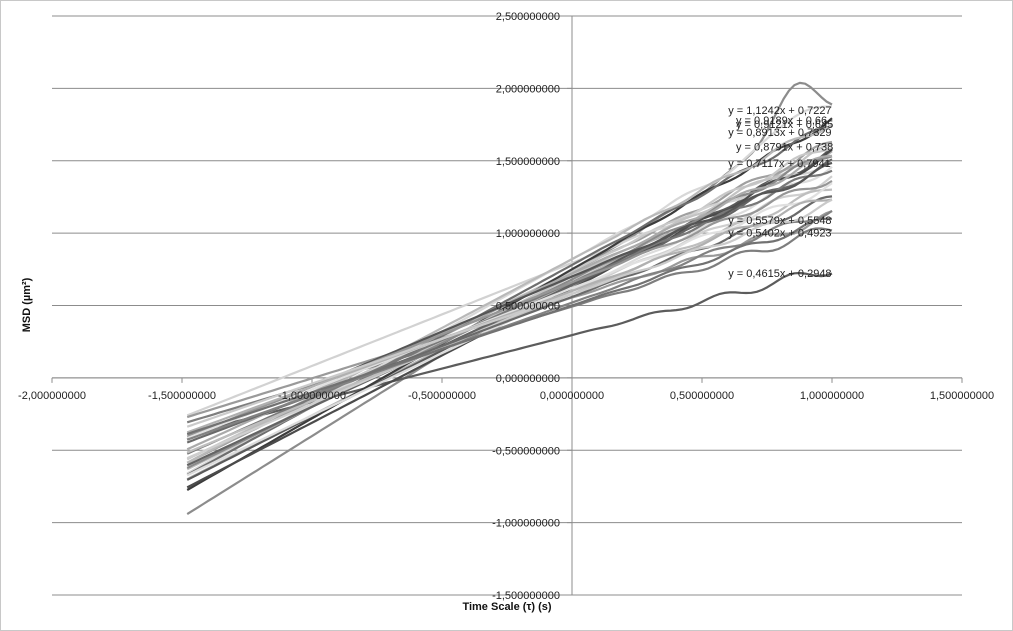 The height and width of the screenshot is (631, 1013). What do you see at coordinates (779, 221) in the screenshot?
I see `trendline-equation-6: y = 0,5579x + 0,5548` at bounding box center [779, 221].